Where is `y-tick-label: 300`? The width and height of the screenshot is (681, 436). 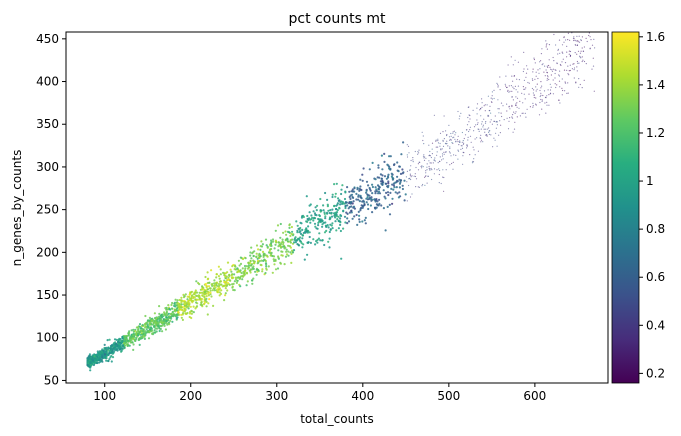 y-tick-label: 300 is located at coordinates (47, 167).